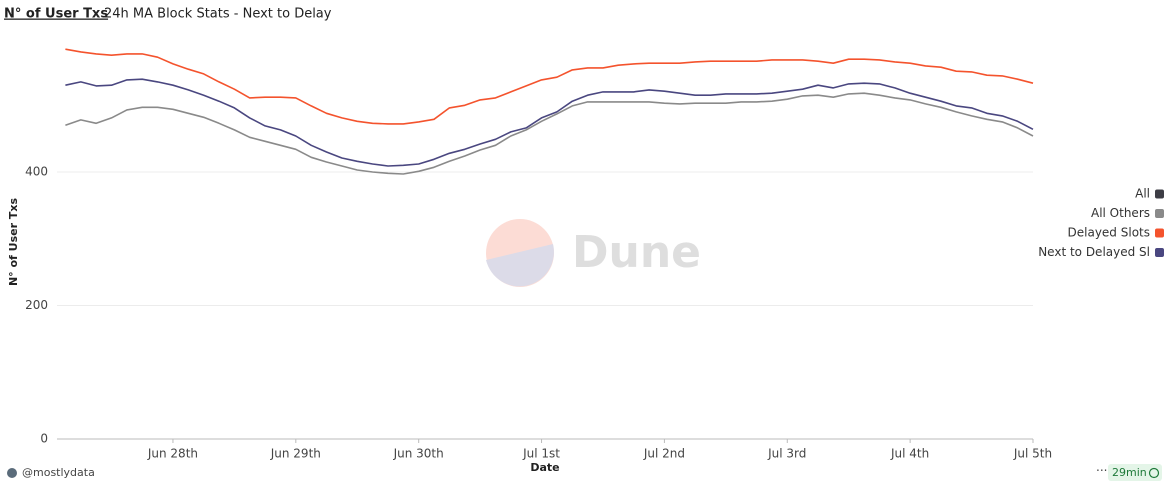 This screenshot has height=490, width=1174. Describe the element at coordinates (1109, 233) in the screenshot. I see `legend-label: Delayed Slots` at that location.